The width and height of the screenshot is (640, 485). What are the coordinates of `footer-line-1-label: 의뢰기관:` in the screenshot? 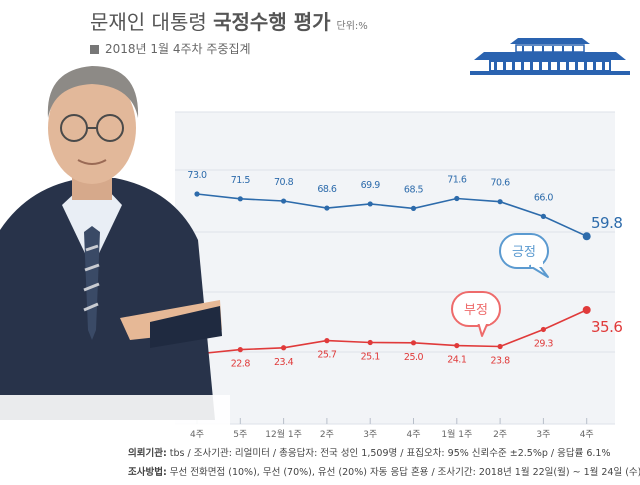 It's located at (147, 453).